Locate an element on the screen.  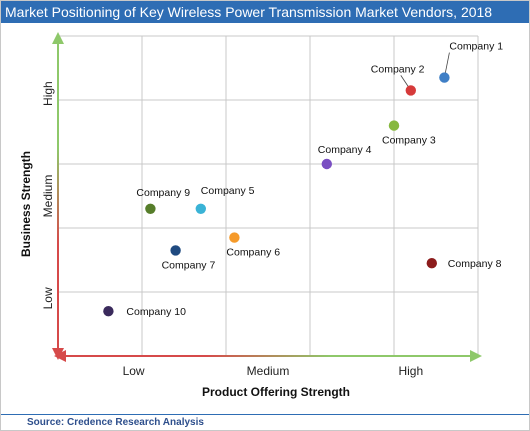
x-axis-title: Product Offering Strength is located at coordinates (276, 392).